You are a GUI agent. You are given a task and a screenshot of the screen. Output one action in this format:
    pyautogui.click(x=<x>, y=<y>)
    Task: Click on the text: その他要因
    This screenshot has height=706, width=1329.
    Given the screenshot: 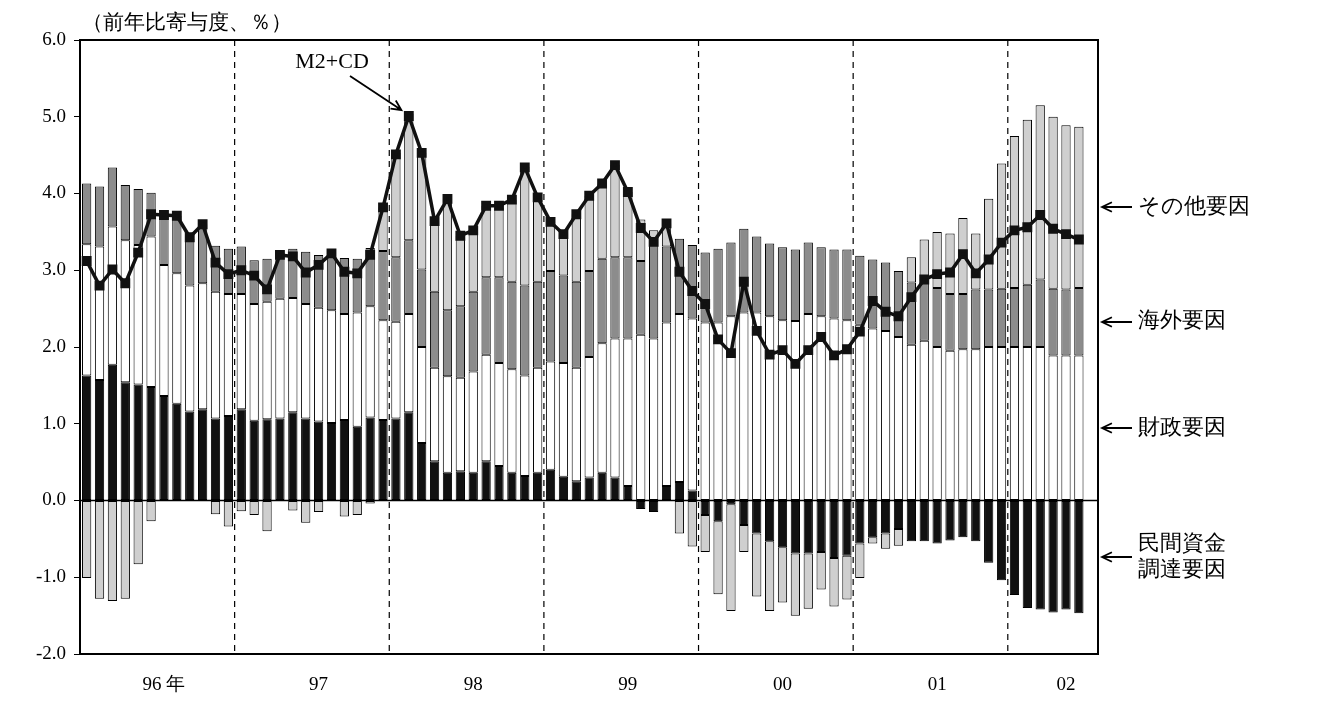 What is the action you would take?
    pyautogui.click(x=1194, y=206)
    